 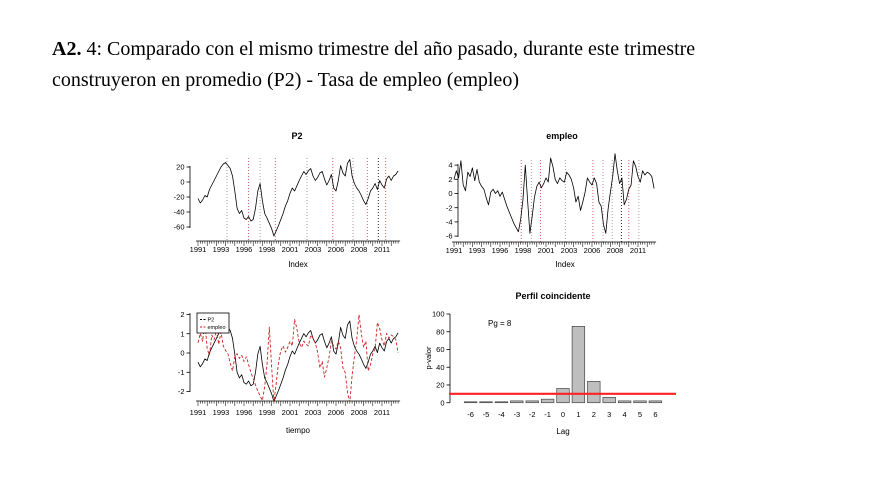 What do you see at coordinates (554, 193) in the screenshot?
I see `empleo-series-line` at bounding box center [554, 193].